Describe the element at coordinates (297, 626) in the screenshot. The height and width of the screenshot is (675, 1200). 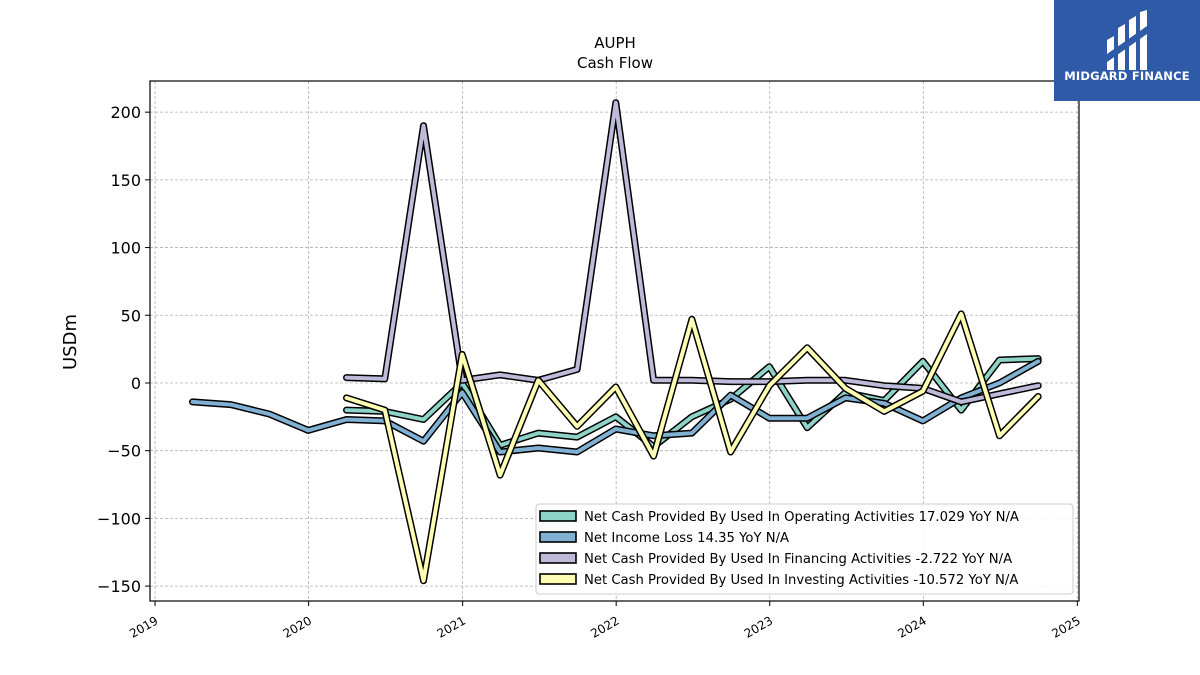
I see `x-tick-label: 2020` at that location.